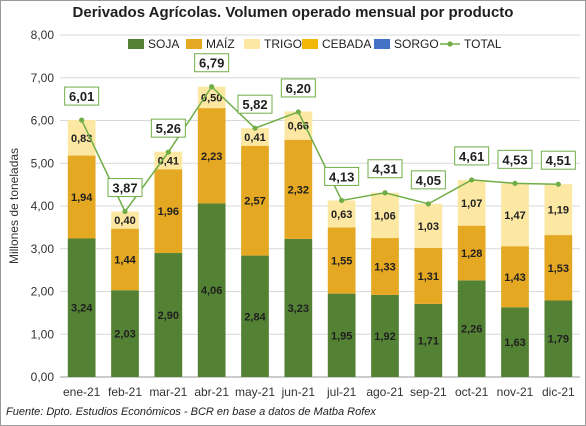  I want to click on data-label: 0,41, so click(254, 138).